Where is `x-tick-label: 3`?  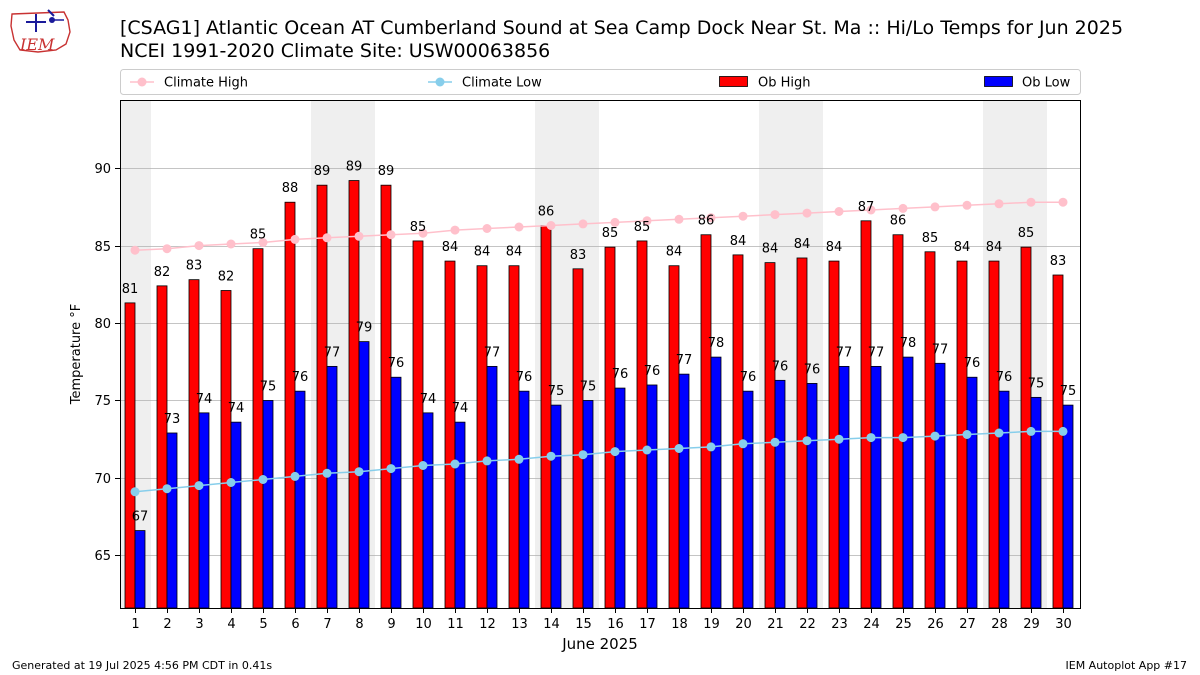 x-tick-label: 3 is located at coordinates (199, 624).